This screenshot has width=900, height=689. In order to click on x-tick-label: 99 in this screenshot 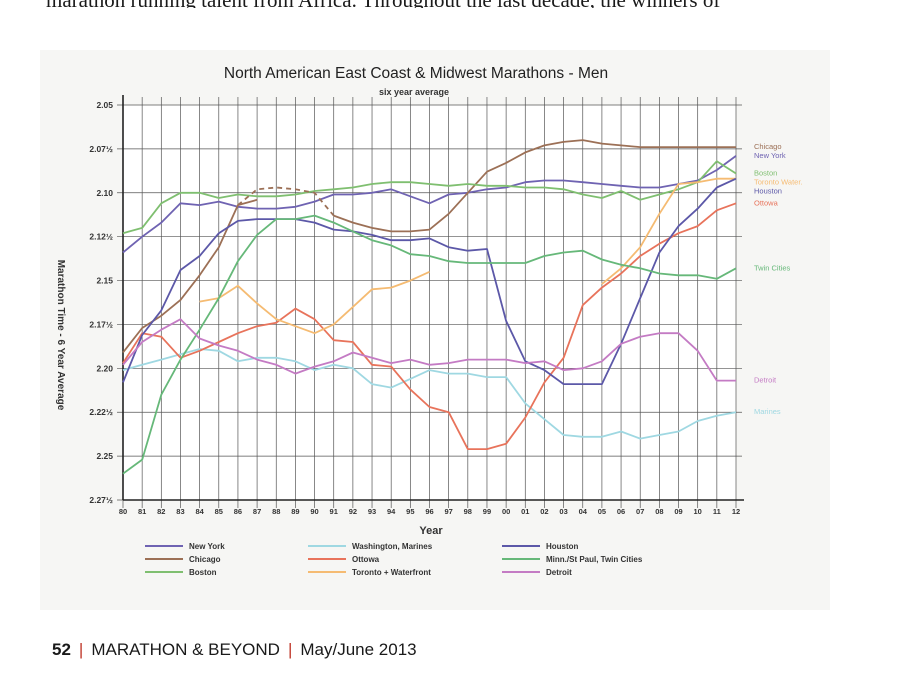, I will do `click(487, 511)`.